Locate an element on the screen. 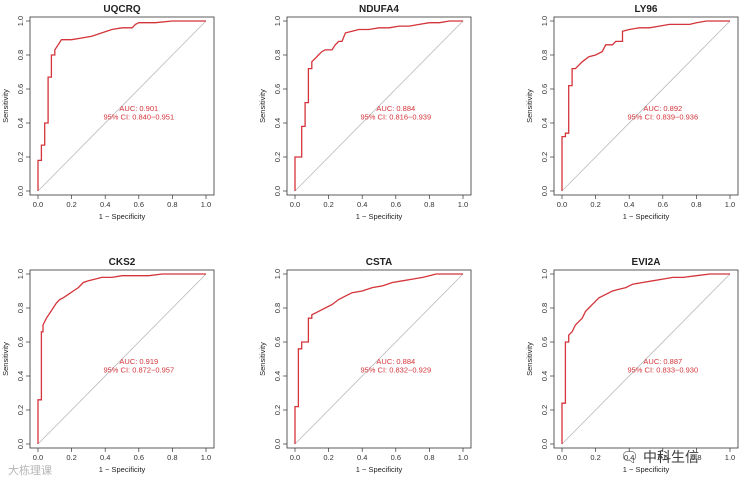  panel-title: CKS2 is located at coordinates (122, 262).